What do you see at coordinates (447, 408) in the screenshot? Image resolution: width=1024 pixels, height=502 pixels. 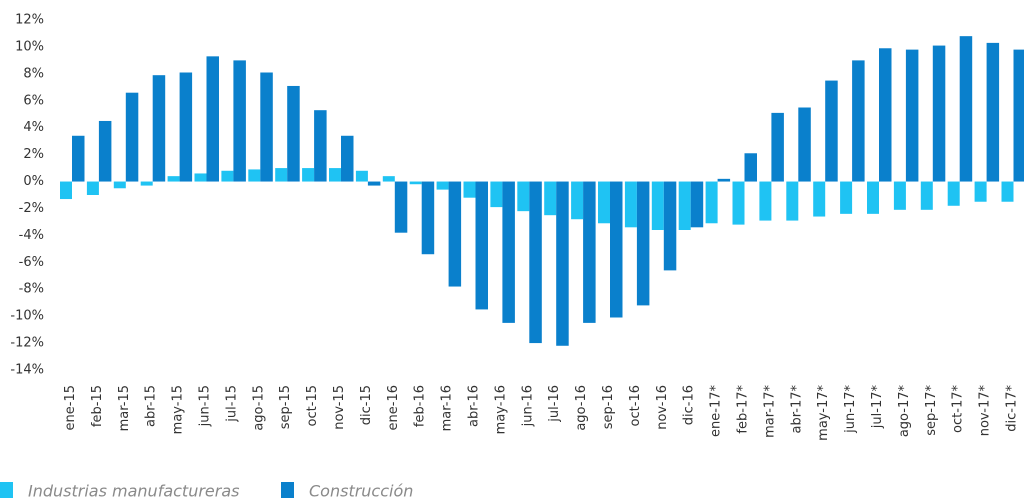 I see `x-tick-label: mar-16` at bounding box center [447, 408].